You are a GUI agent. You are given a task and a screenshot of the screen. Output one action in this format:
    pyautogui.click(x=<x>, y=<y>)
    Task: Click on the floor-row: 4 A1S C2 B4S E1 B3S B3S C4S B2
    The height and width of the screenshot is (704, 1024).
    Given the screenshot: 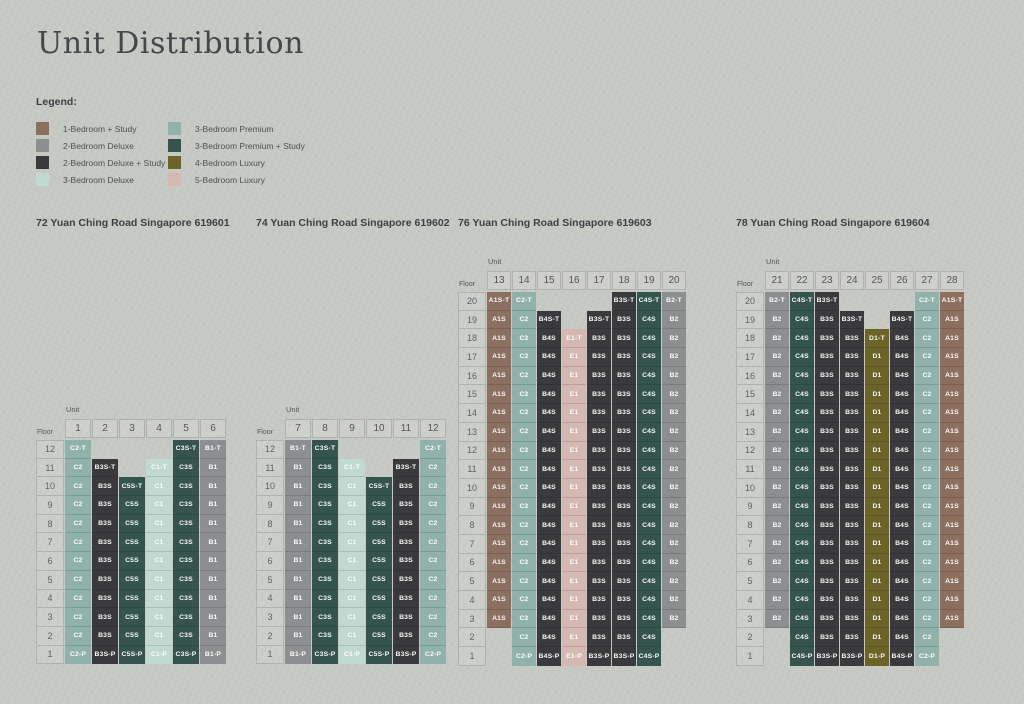 What is the action you would take?
    pyautogui.click(x=572, y=600)
    